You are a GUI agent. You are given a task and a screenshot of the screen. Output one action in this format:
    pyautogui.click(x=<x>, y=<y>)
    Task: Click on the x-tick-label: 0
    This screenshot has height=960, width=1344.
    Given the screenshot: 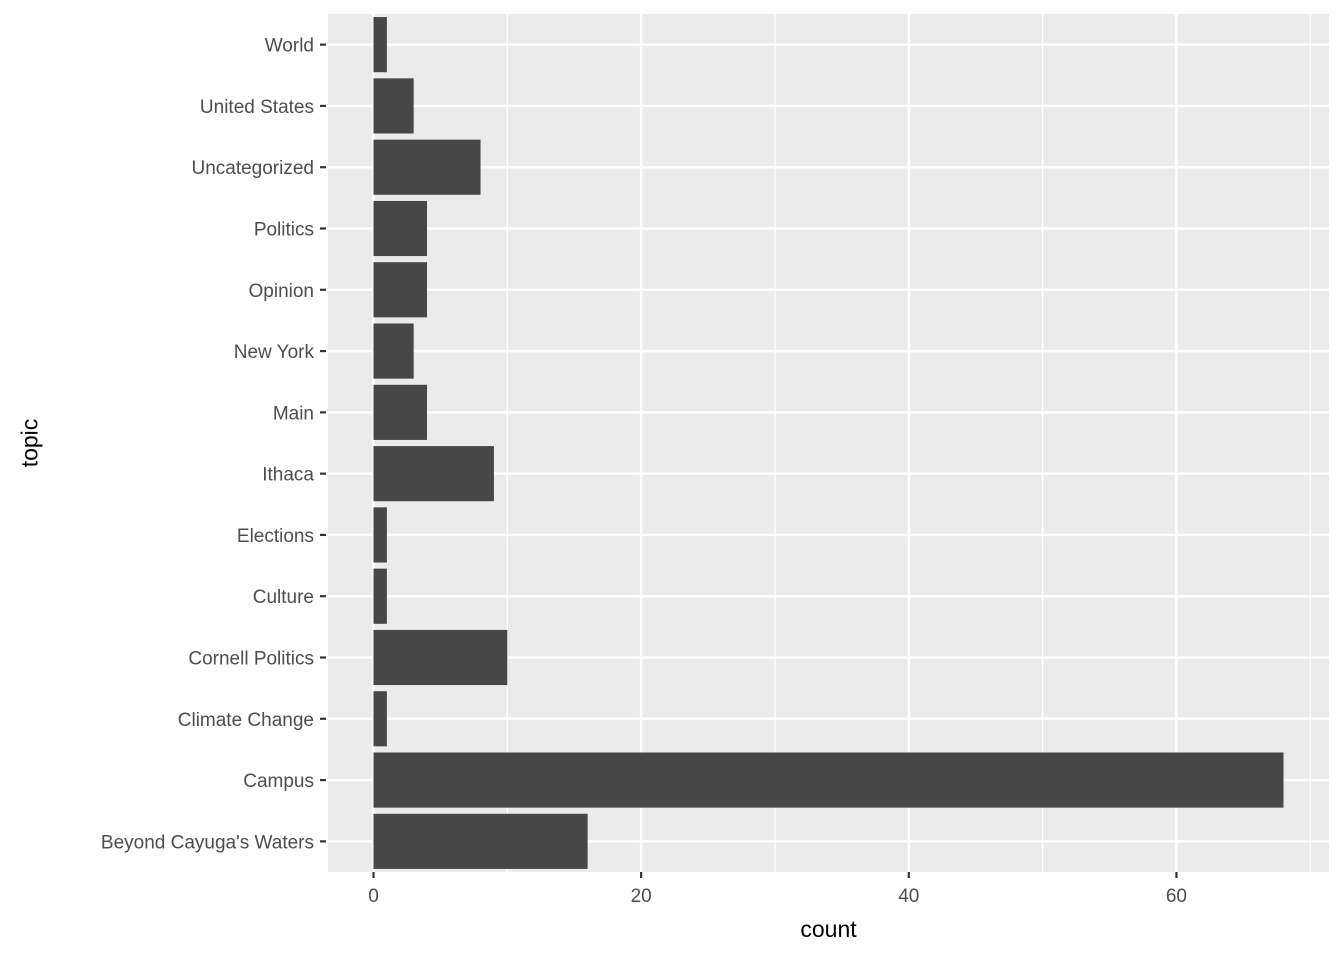 What is the action you would take?
    pyautogui.click(x=373, y=896)
    